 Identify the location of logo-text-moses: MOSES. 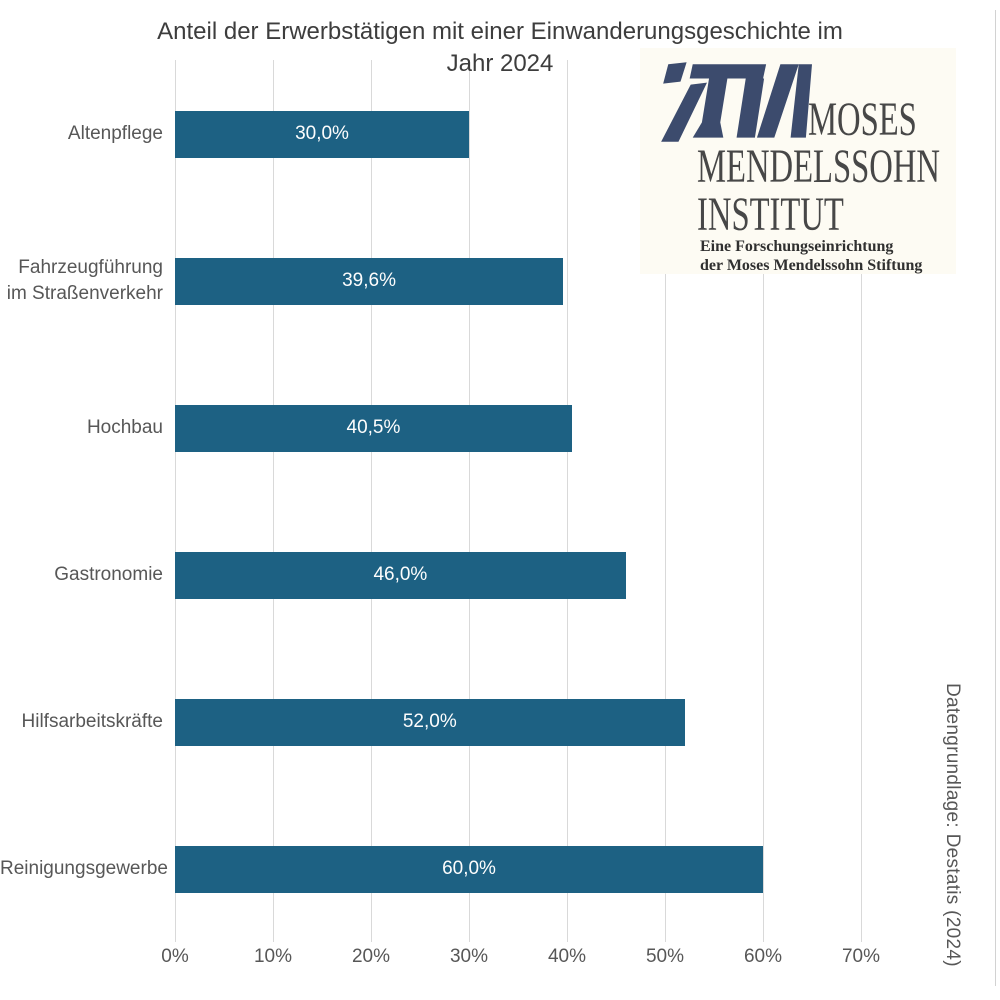
(862, 119).